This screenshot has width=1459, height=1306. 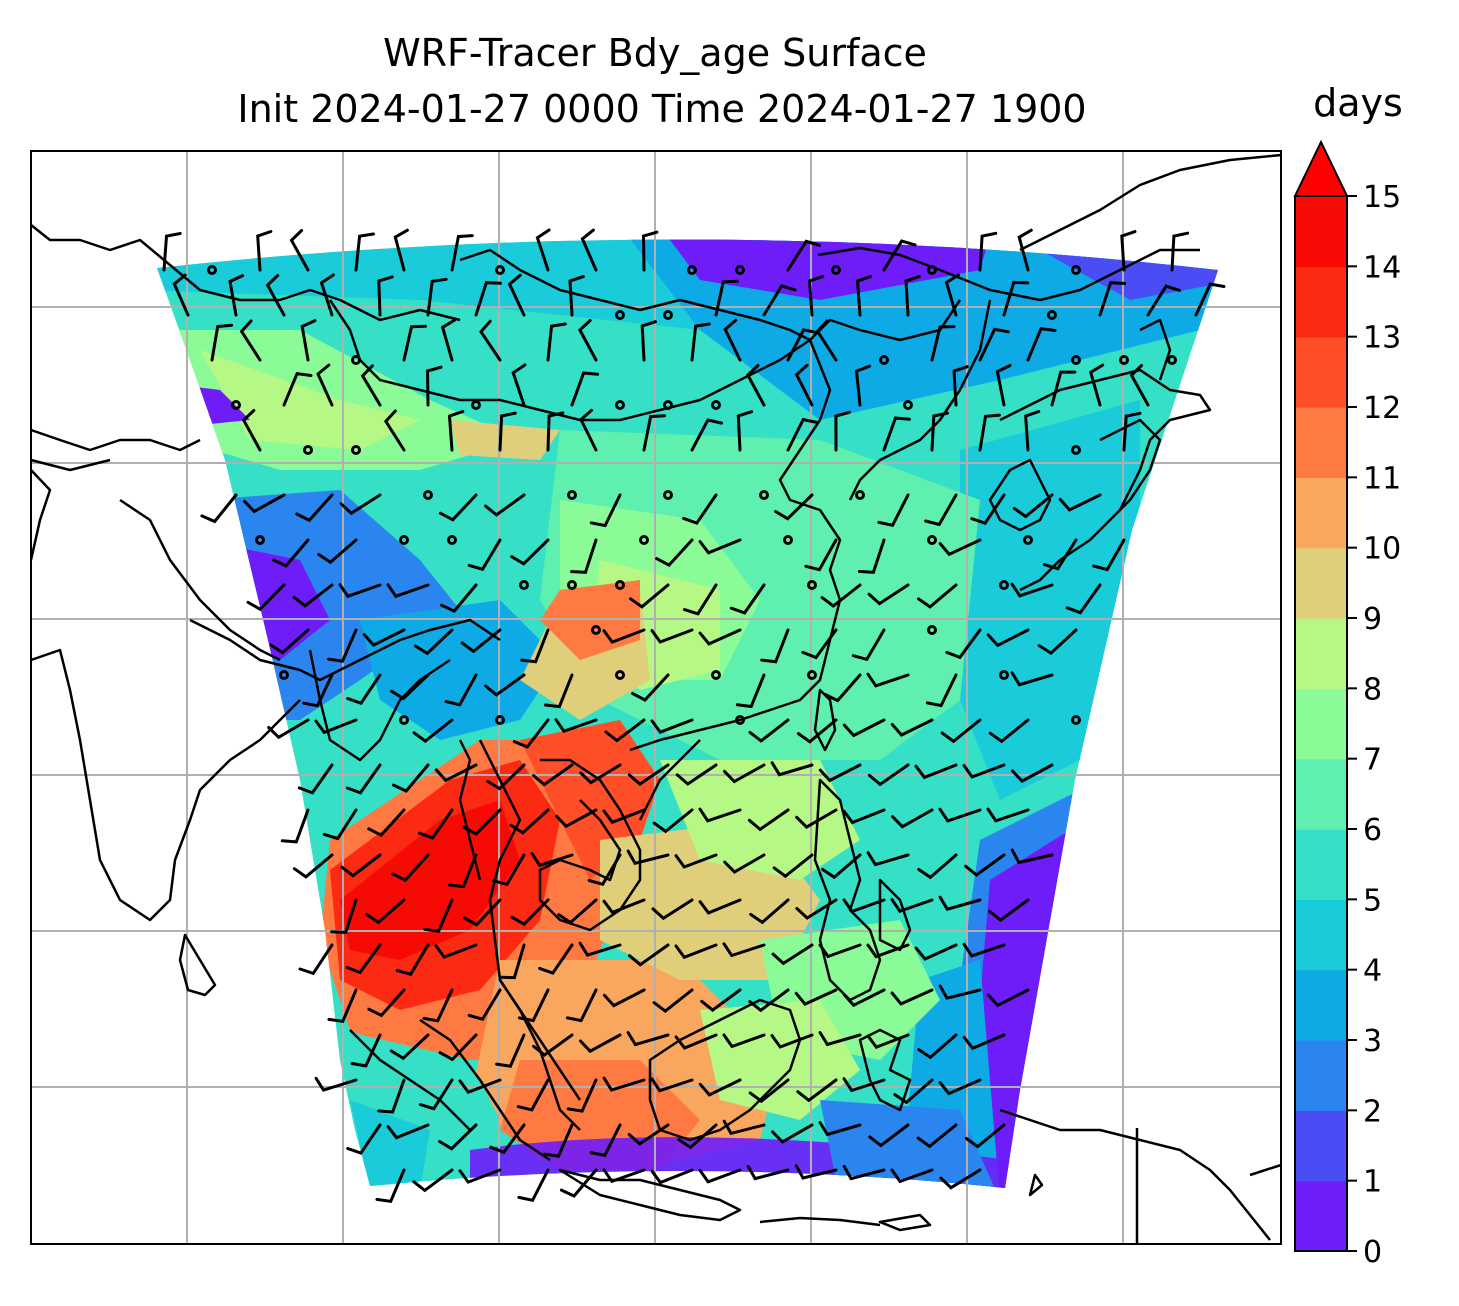 What do you see at coordinates (1372, 1041) in the screenshot?
I see `colorbar-tick-label: 3` at bounding box center [1372, 1041].